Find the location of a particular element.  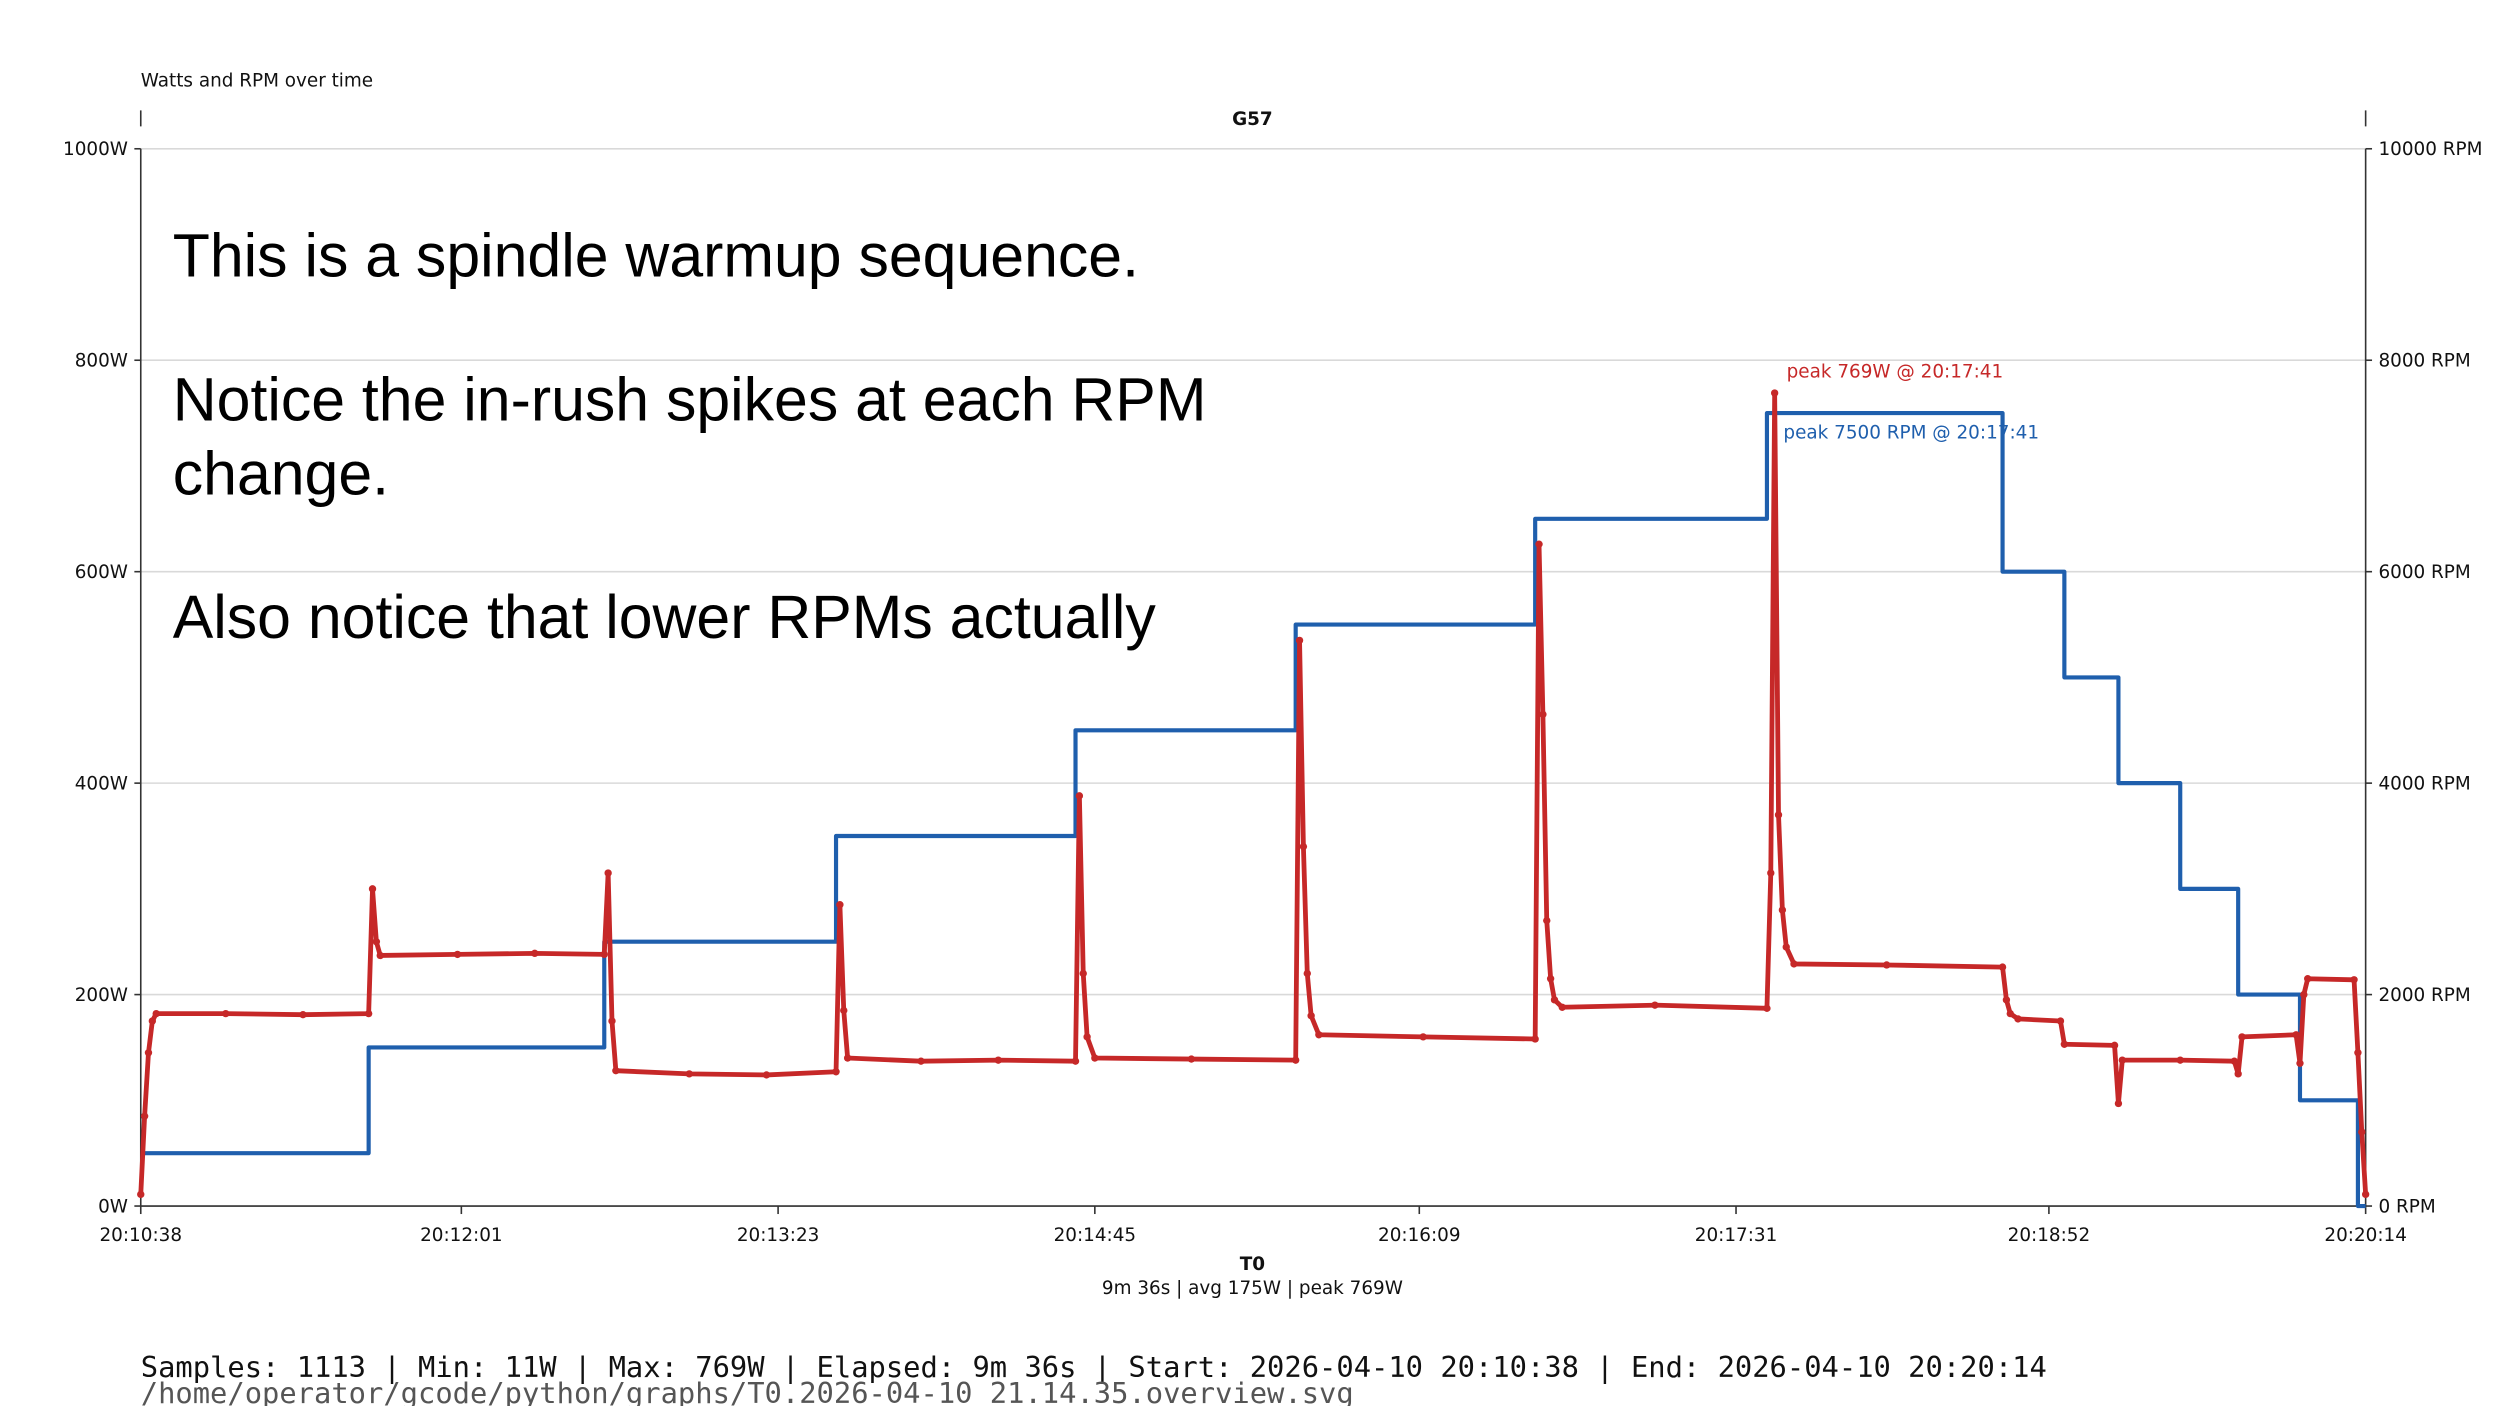

note: Also notice that lower RPMs actually is located at coordinates (664, 619).